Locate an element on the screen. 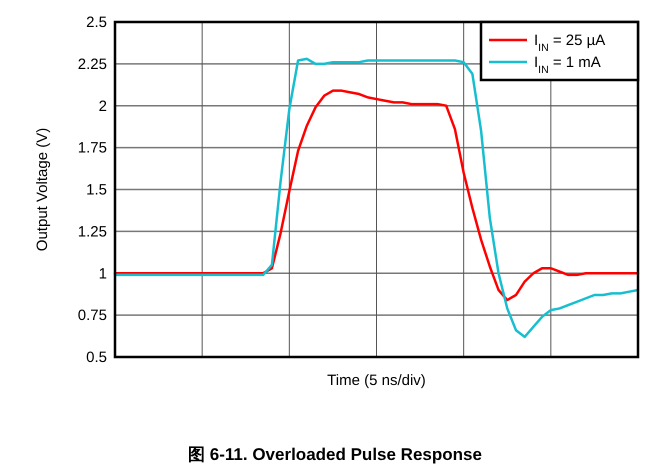  legend-label: I$_{IN}$ = 25 µA is located at coordinates (570, 43).